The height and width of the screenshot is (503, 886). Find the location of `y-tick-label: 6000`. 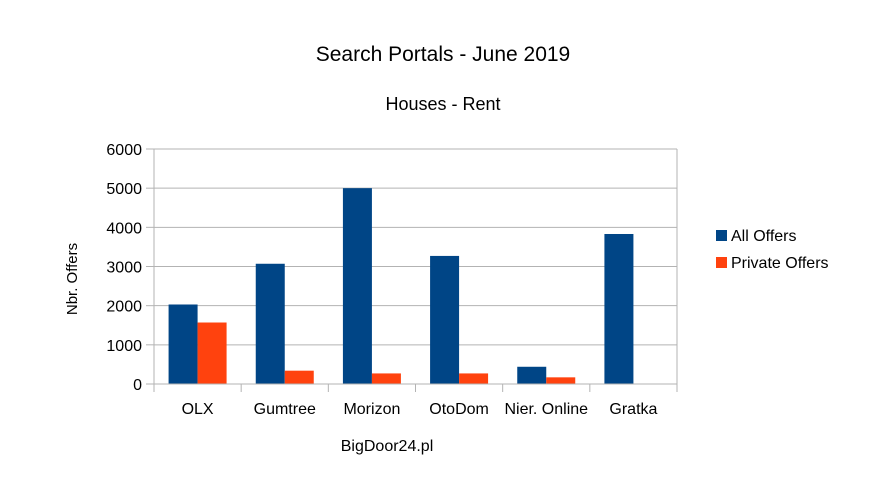

y-tick-label: 6000 is located at coordinates (124, 150).